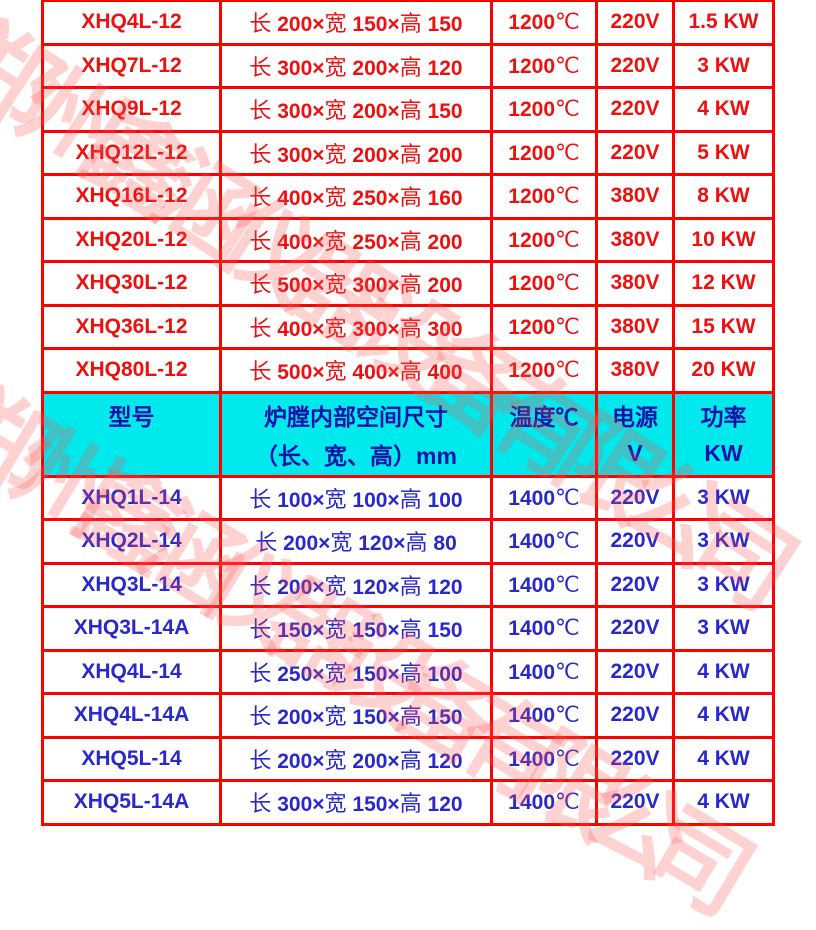 The height and width of the screenshot is (930, 816). Describe the element at coordinates (723, 196) in the screenshot. I see `cell-power: 8 KW` at that location.